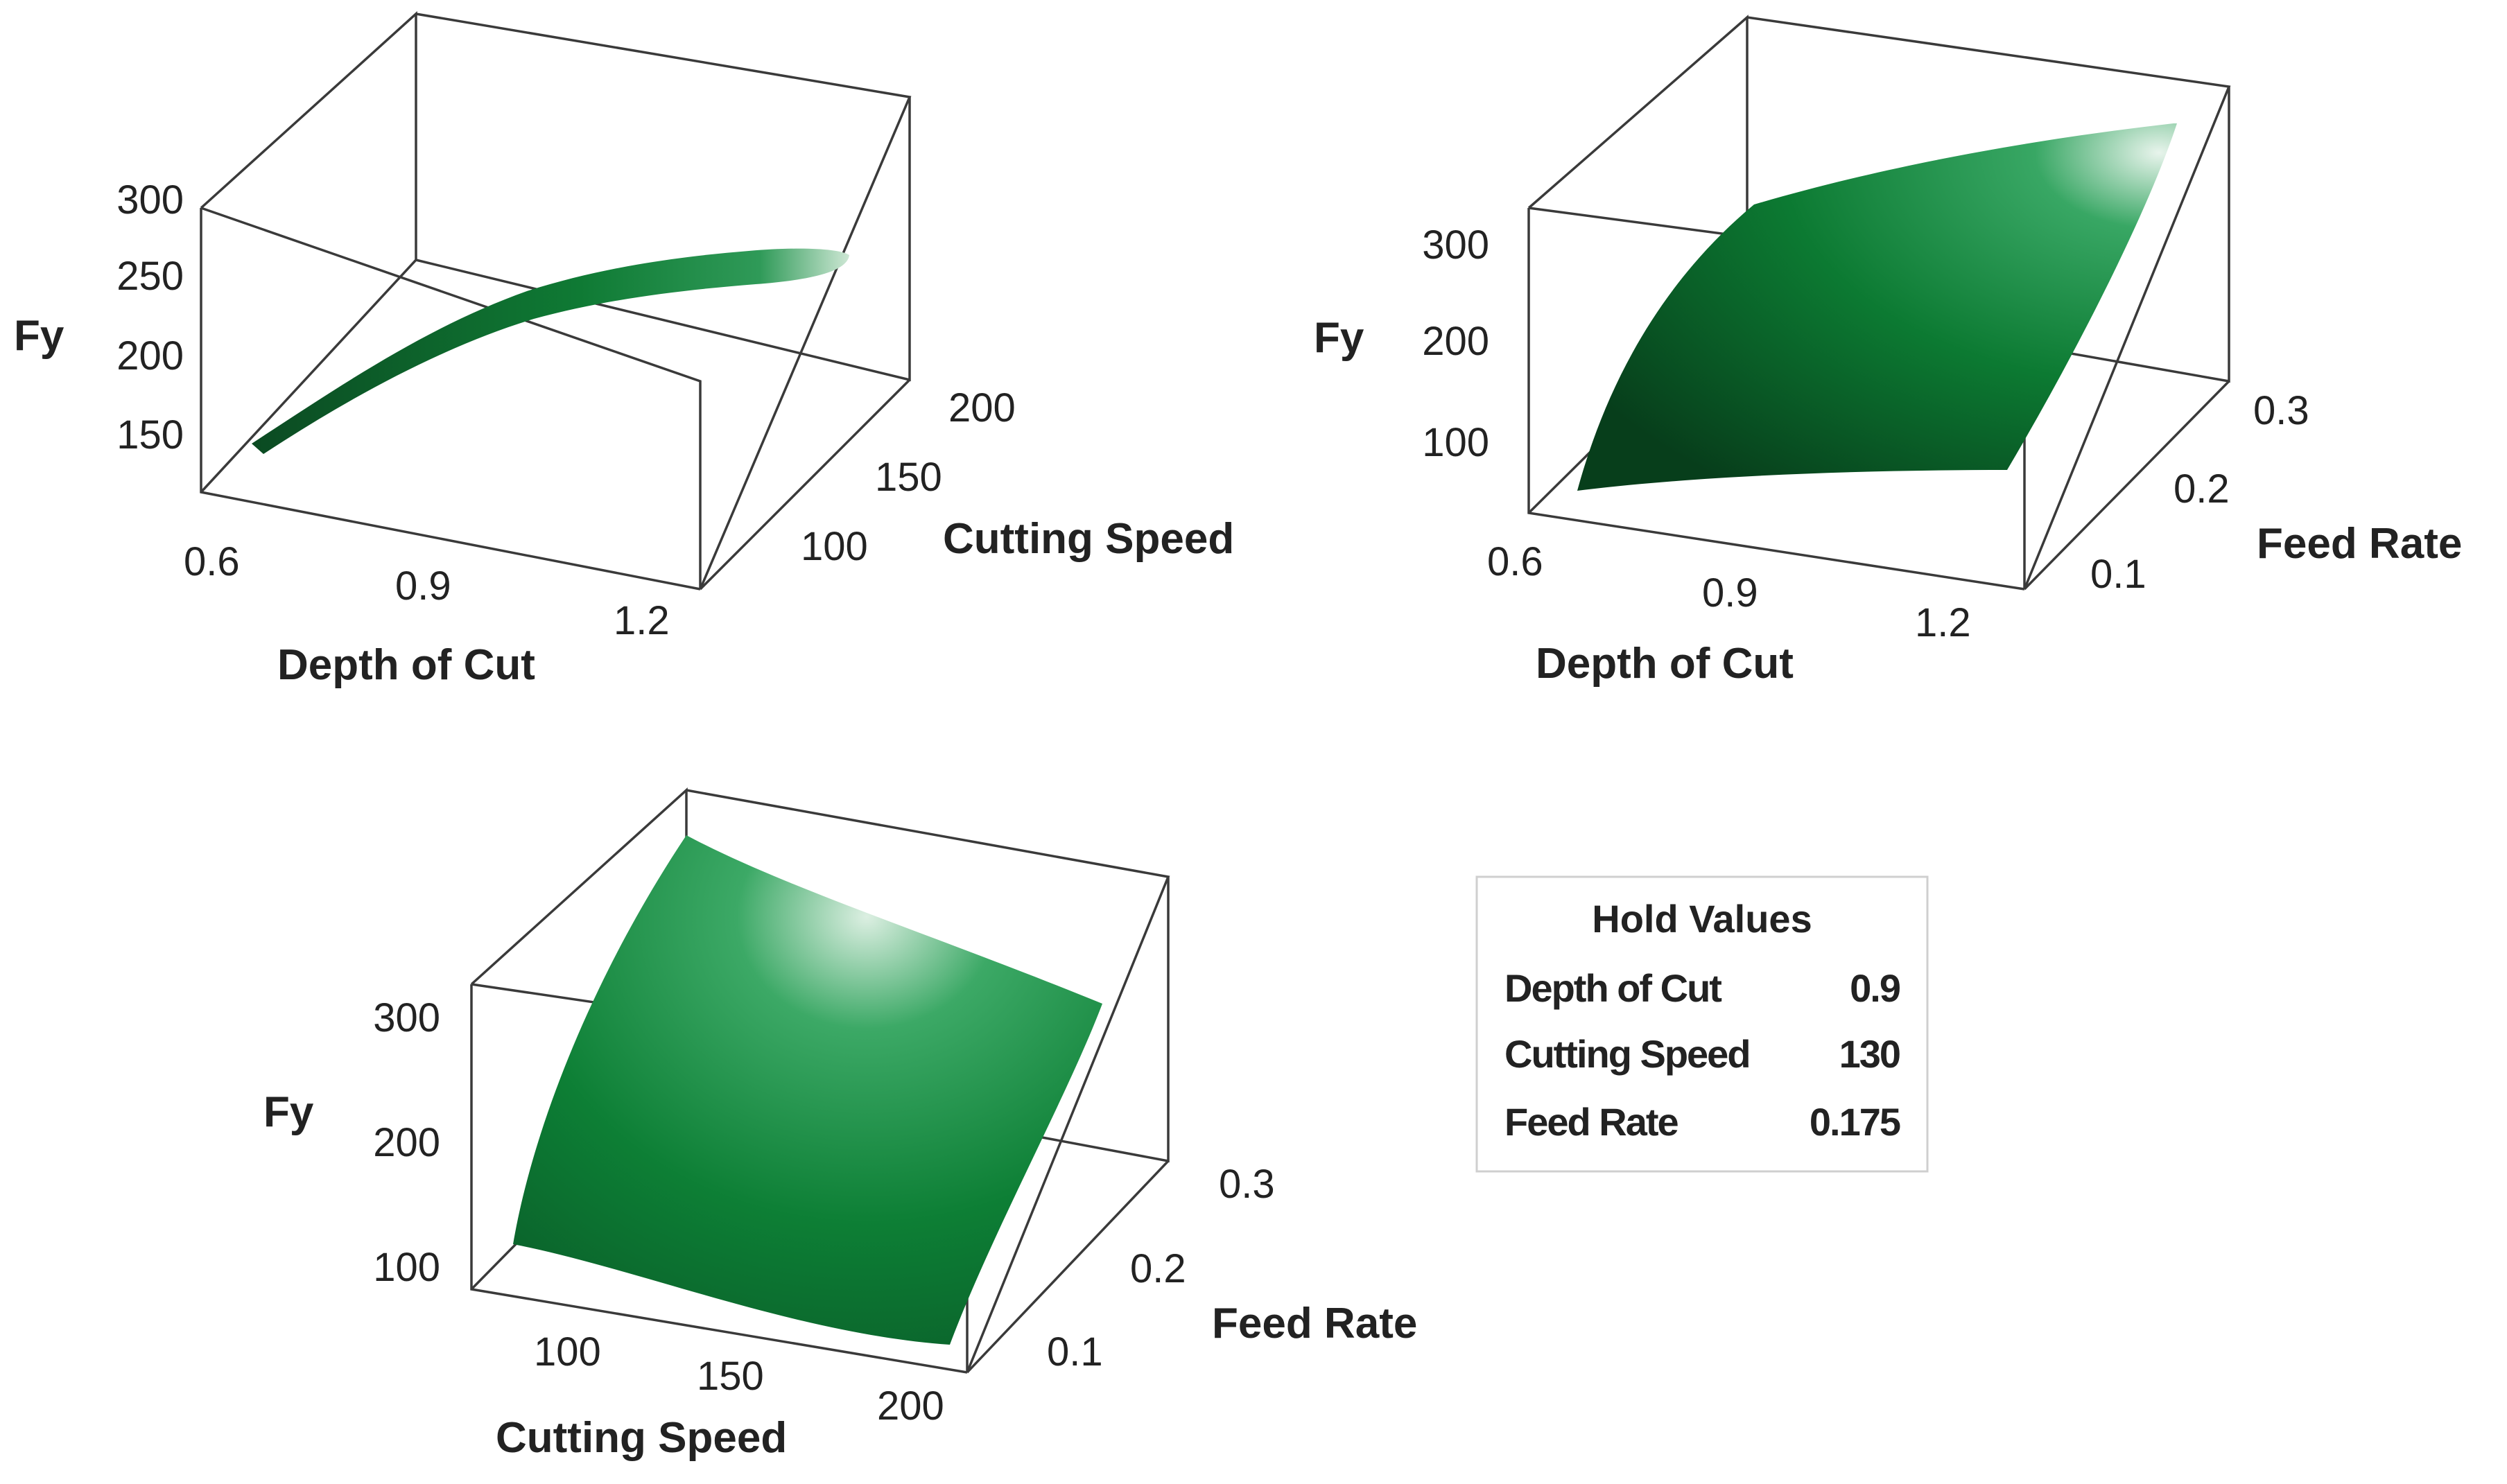 This screenshot has height=1484, width=2507. What do you see at coordinates (406, 665) in the screenshot?
I see `plot1-x-label: Depth of Cut` at bounding box center [406, 665].